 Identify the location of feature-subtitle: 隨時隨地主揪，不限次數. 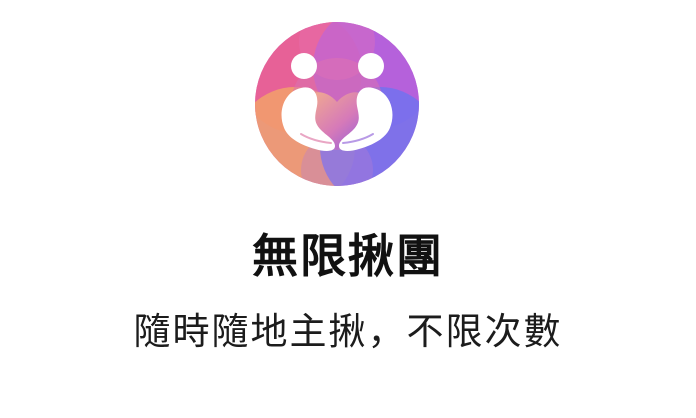
(348, 331).